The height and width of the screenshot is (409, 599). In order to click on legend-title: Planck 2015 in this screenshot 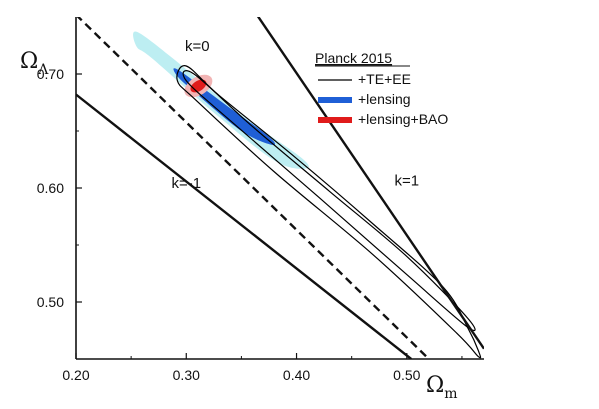, I will do `click(353, 58)`.